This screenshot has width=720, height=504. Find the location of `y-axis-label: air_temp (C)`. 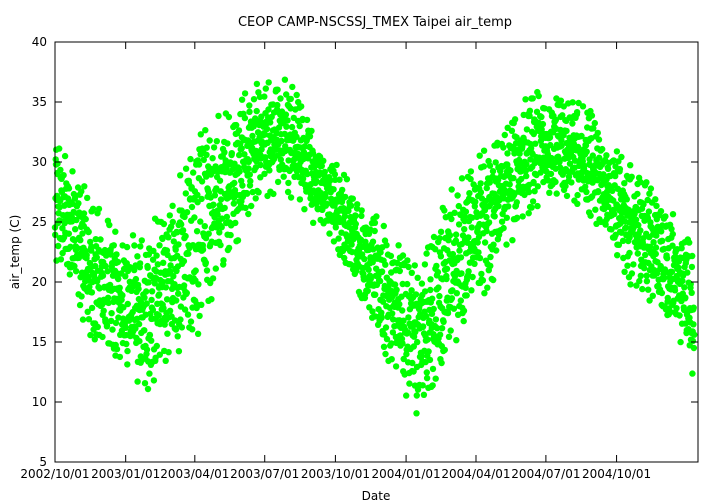

y-axis-label: air_temp (C) is located at coordinates (15, 252).